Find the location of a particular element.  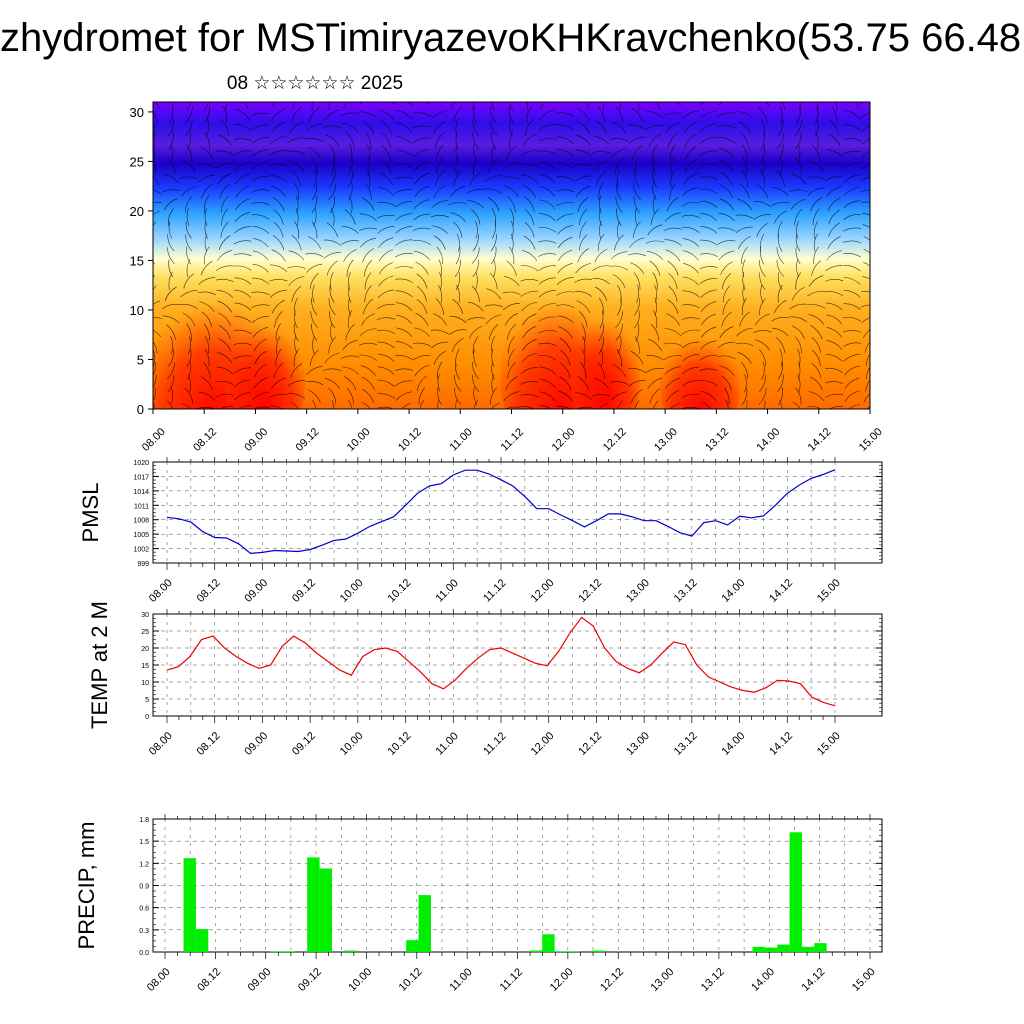

x-tick-label: 09.12 is located at coordinates (304, 591).